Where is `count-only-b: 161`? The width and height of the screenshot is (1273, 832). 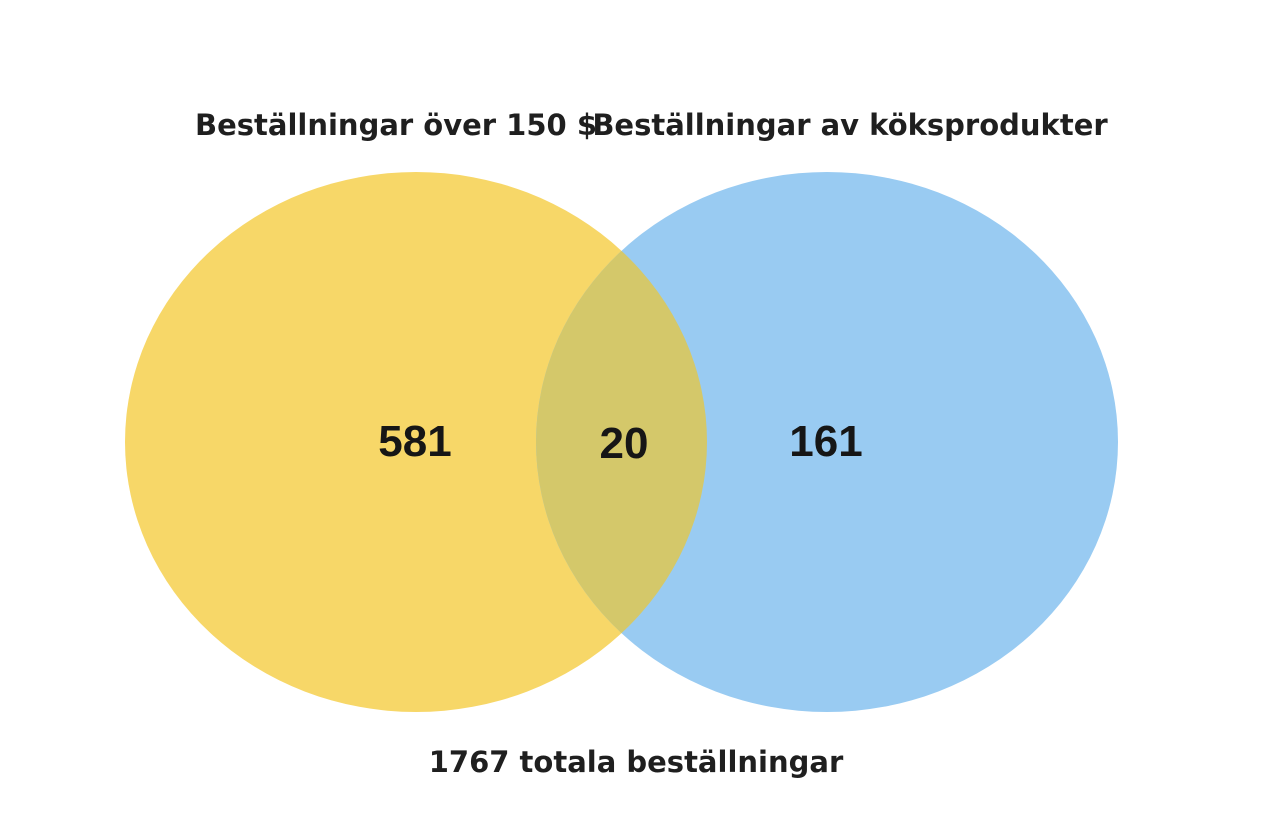
count-only-b: 161 is located at coordinates (825, 441).